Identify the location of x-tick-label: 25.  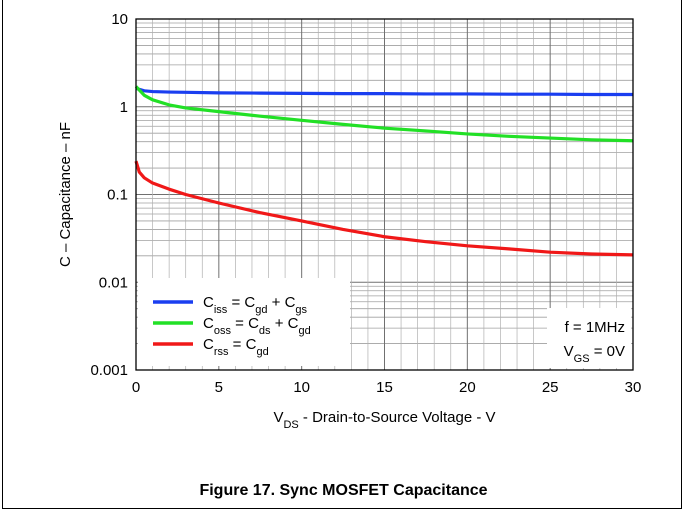
(550, 387).